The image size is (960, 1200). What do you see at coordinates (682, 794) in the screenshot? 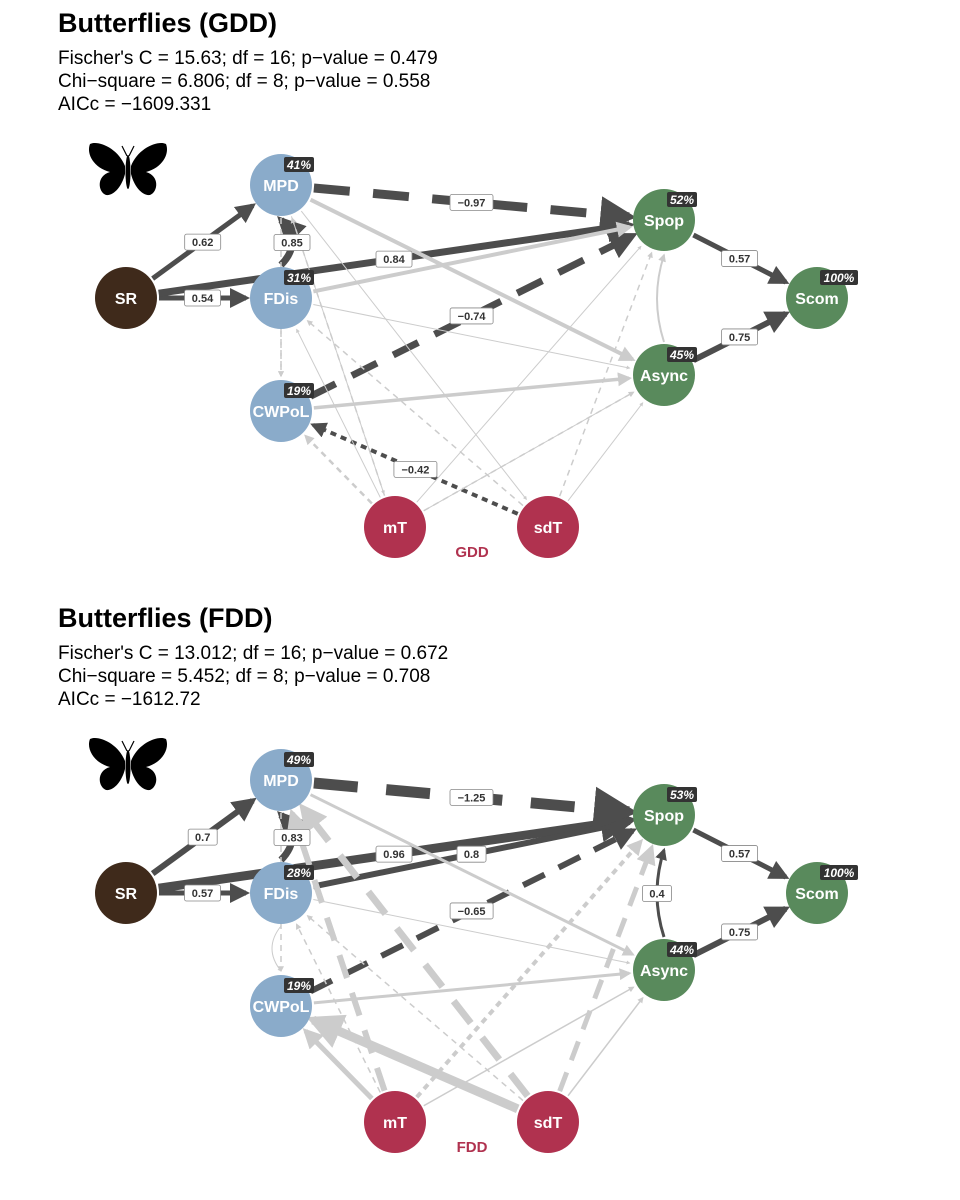
I see `r2-badge: 53%` at bounding box center [682, 794].